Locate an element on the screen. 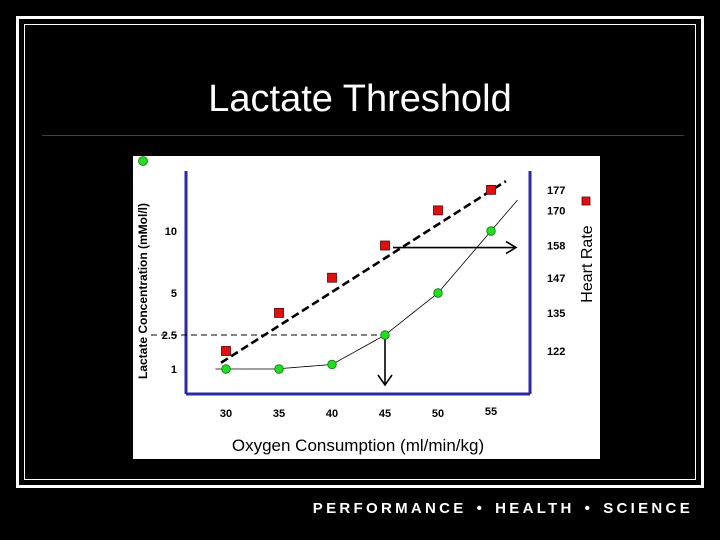  heart-rate-trend-line is located at coordinates (363, 271).